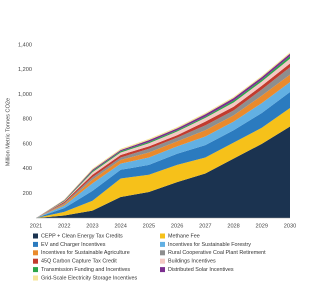  What do you see at coordinates (85, 253) in the screenshot?
I see `legend-label: Incentives for Sustainable Agriculture` at bounding box center [85, 253].